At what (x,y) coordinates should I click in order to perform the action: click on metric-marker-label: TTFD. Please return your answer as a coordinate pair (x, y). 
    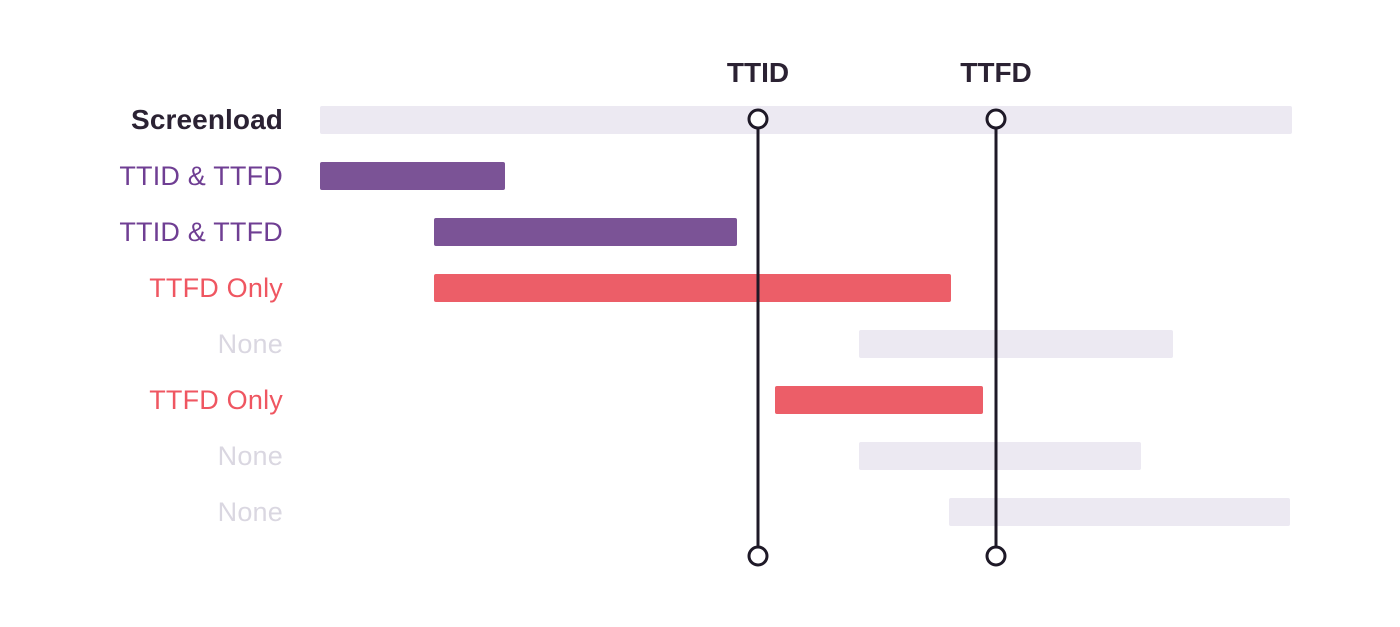
    Looking at the image, I should click on (996, 72).